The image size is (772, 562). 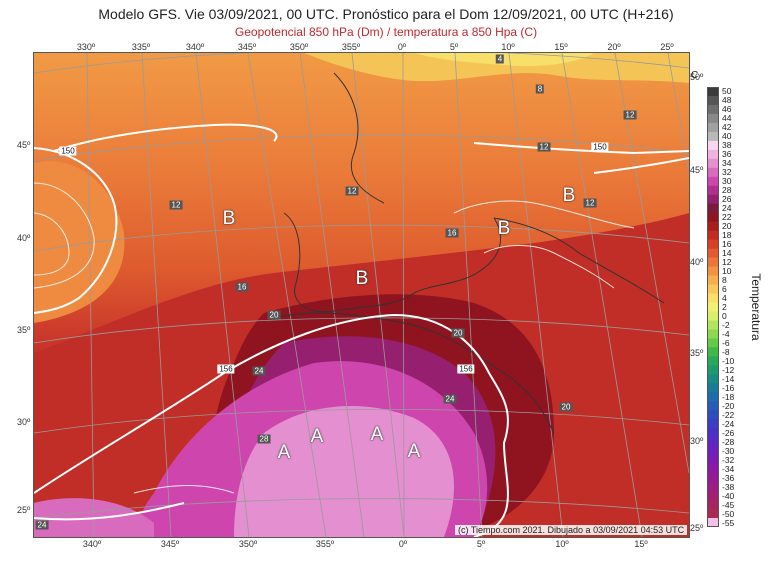 What do you see at coordinates (727, 145) in the screenshot?
I see `legend-label: 38` at bounding box center [727, 145].